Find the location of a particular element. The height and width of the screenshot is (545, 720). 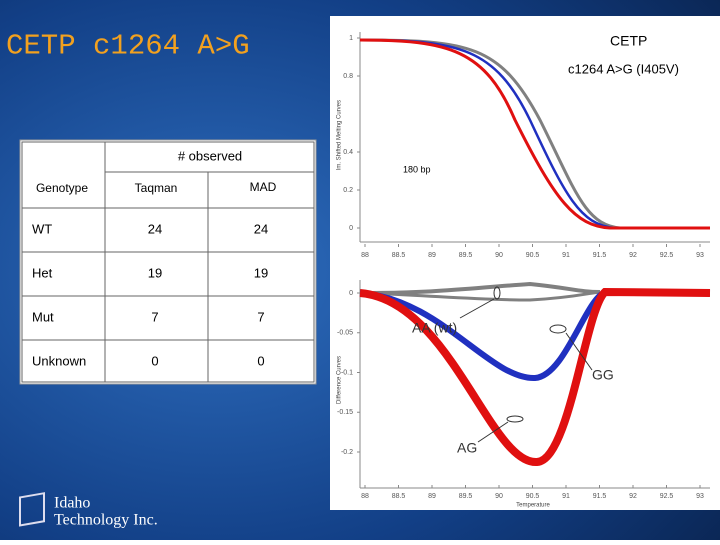

size-label: 180 bp is located at coordinates (417, 169).